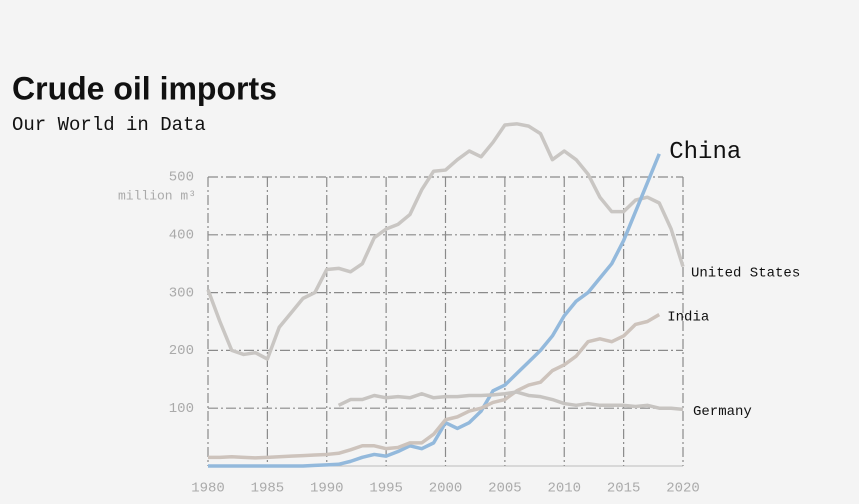 The image size is (859, 504). I want to click on series-label: India, so click(688, 317).